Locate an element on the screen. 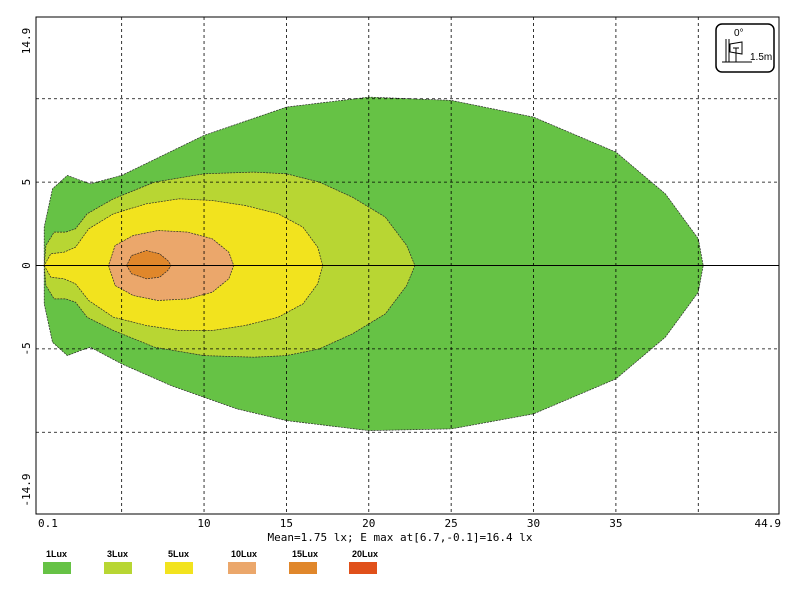 The image size is (800, 600). legend-item: 15Lux is located at coordinates (303, 561).